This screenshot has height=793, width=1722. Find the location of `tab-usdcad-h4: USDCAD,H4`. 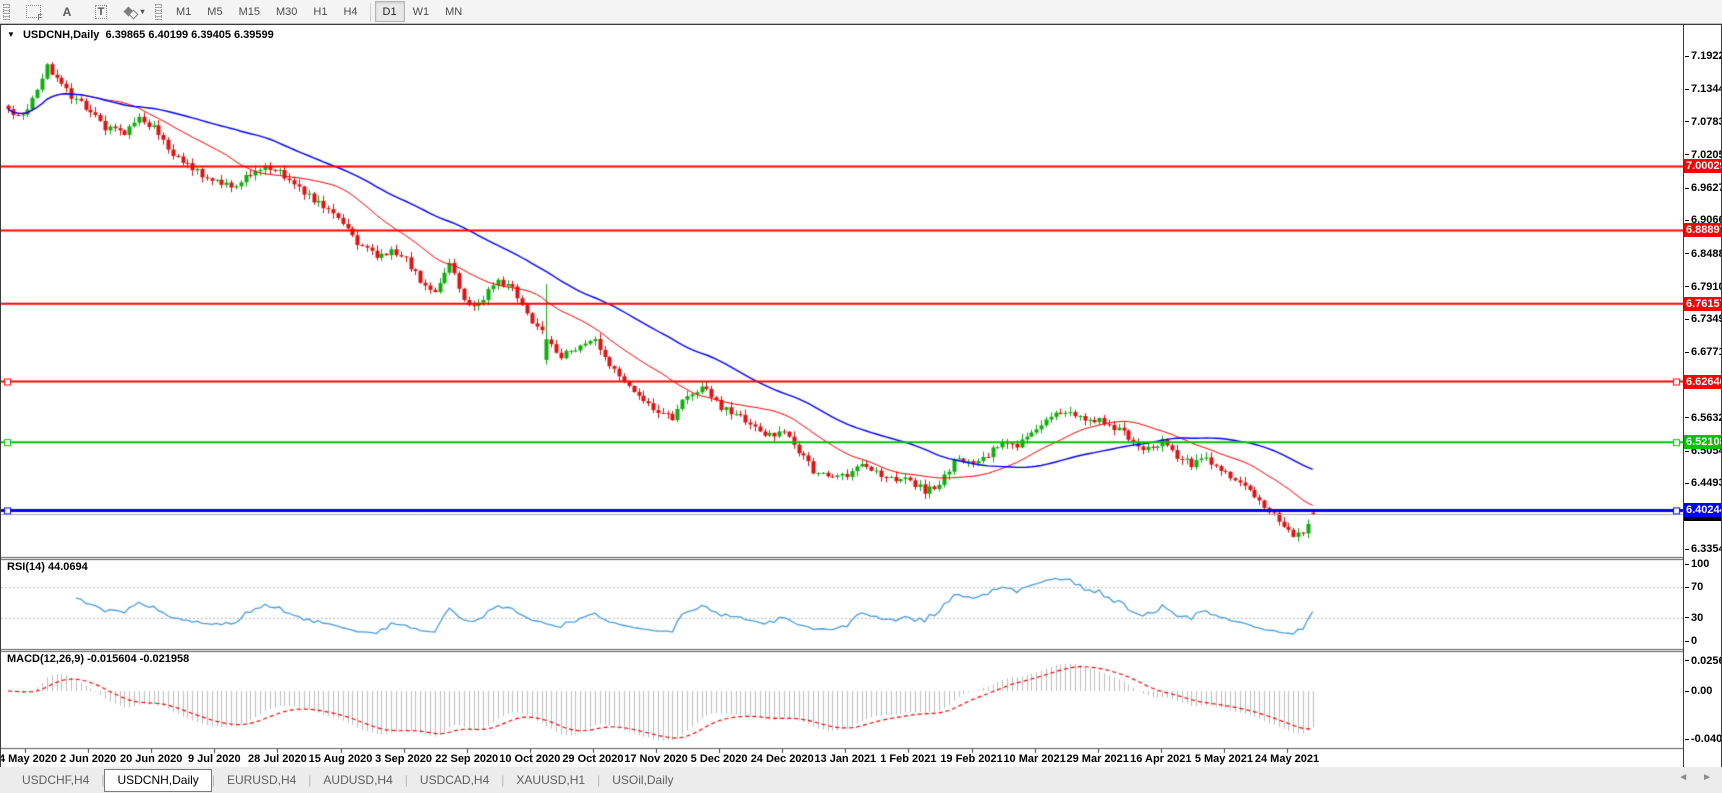

tab-usdcad-h4: USDCAD,H4 is located at coordinates (454, 780).